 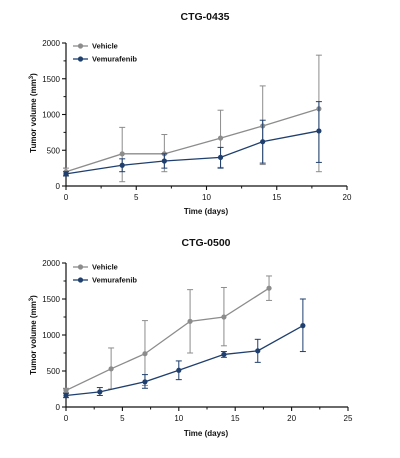 What do you see at coordinates (348, 418) in the screenshot?
I see `x-tick-label: 25` at bounding box center [348, 418].